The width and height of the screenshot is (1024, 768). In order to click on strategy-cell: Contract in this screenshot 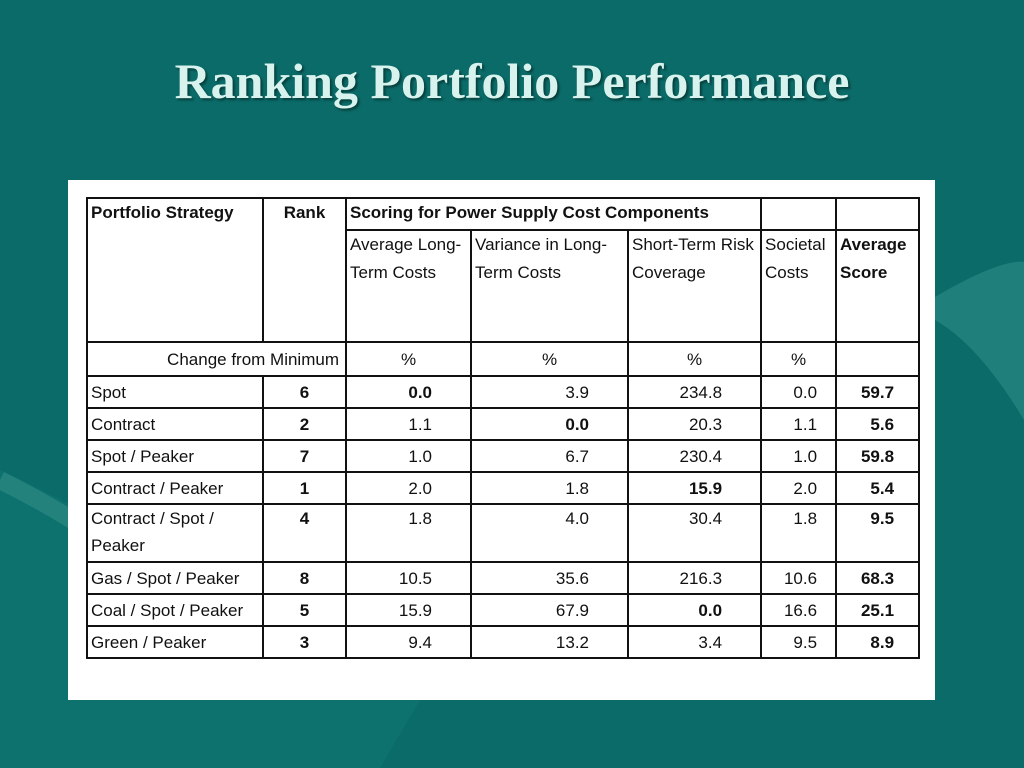, I will do `click(175, 424)`.